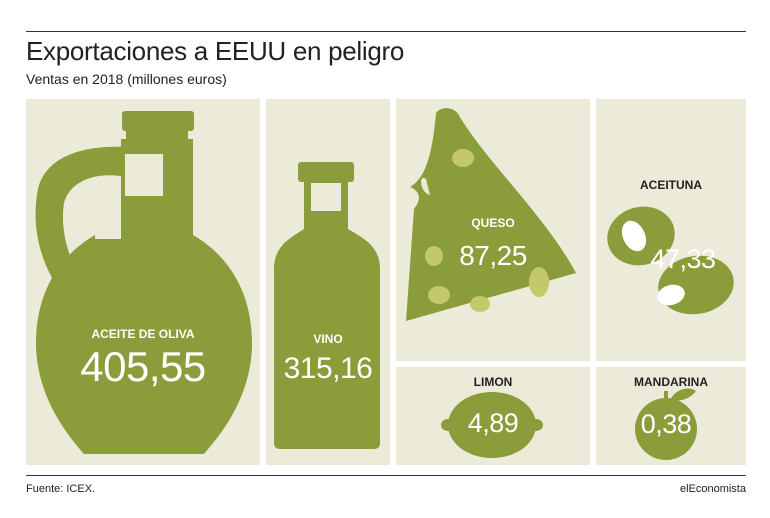  I want to click on value-mandarina: 0,38, so click(666, 424).